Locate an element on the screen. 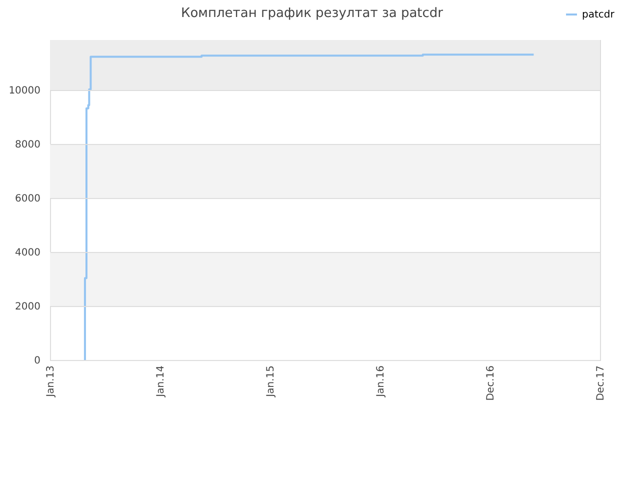 This screenshot has width=640, height=480. y-tick-label: 10000 is located at coordinates (24, 90).